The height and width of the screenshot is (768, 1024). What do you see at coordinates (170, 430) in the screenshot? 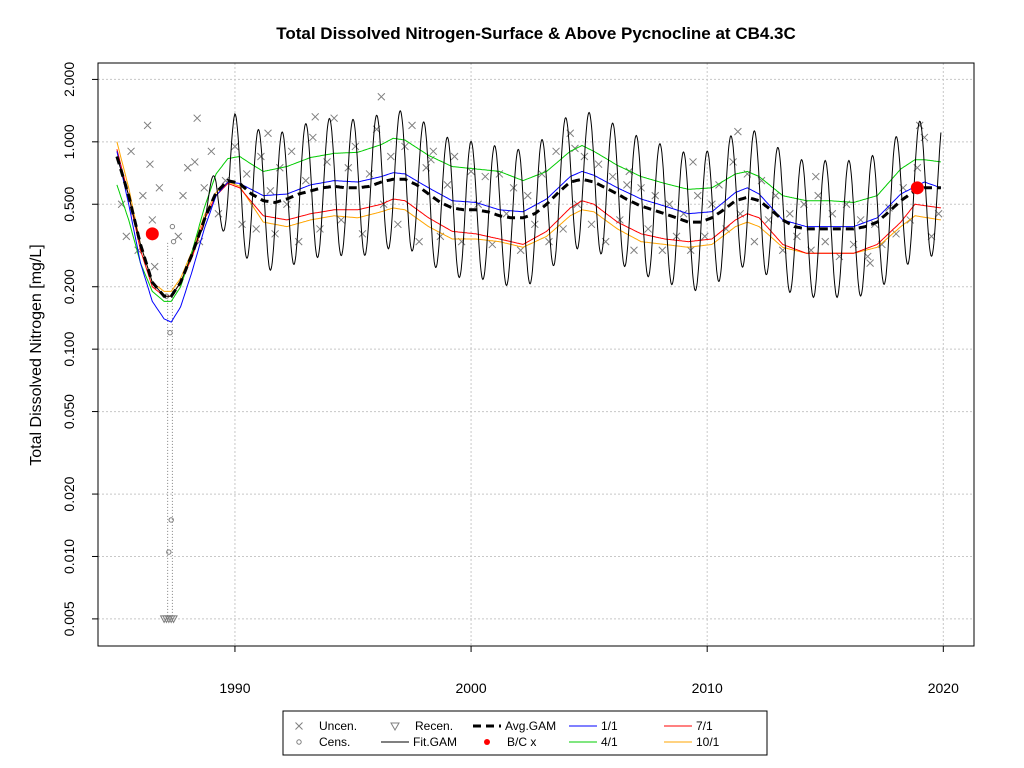
I see `censored-interval-lines` at bounding box center [170, 430].